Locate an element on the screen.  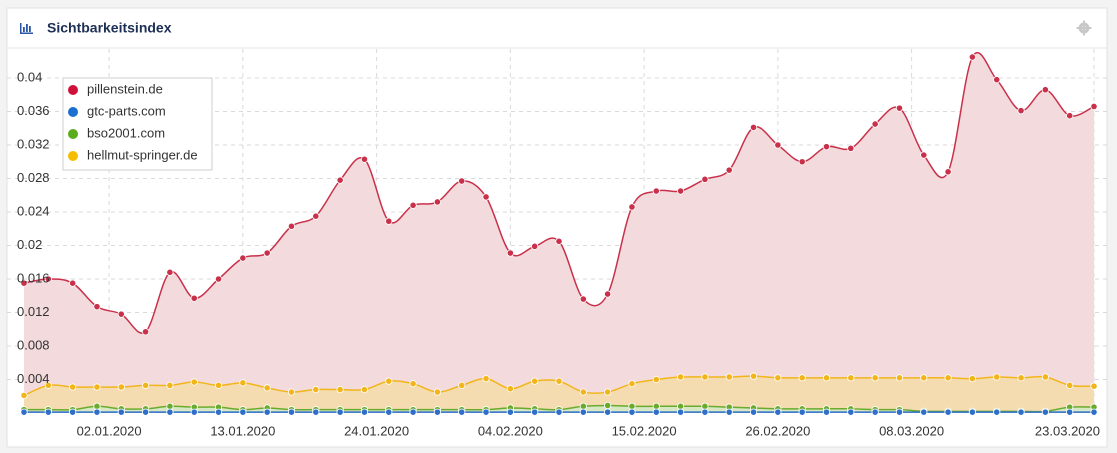
legend-label: gtc-parts.com is located at coordinates (126, 110).